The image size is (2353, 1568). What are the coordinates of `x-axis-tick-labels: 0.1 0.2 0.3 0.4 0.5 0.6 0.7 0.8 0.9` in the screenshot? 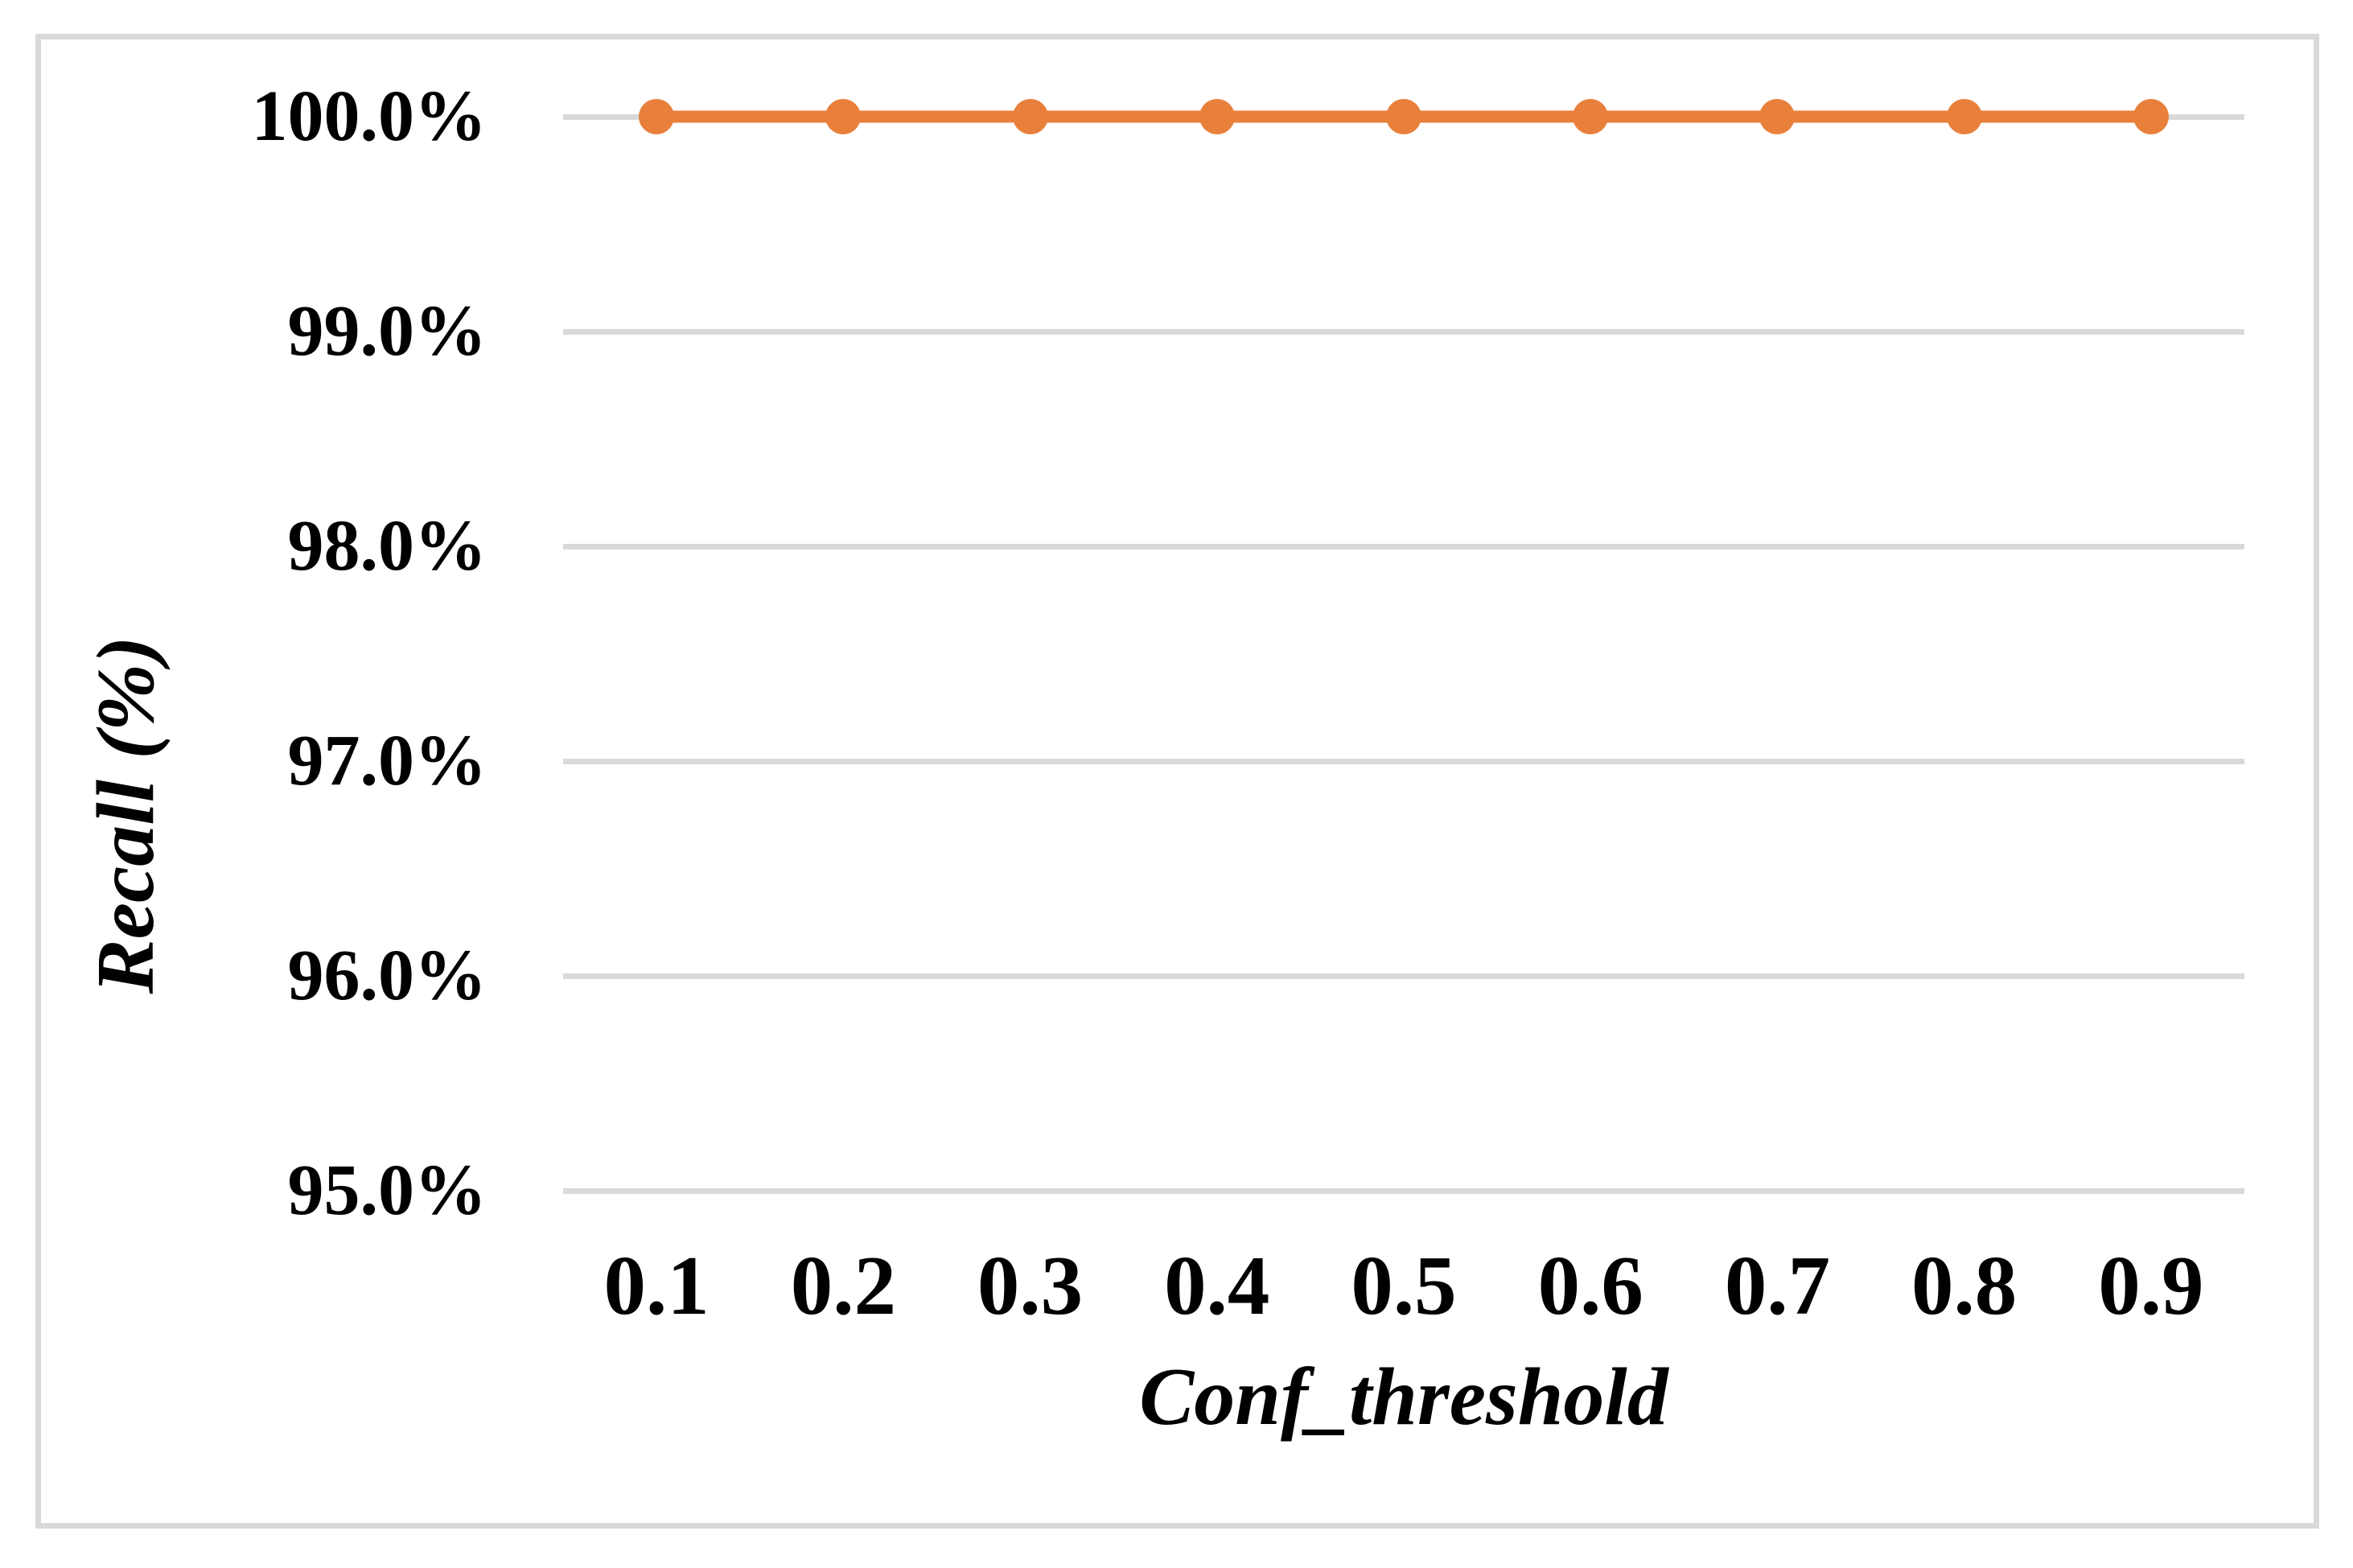 It's located at (1403, 1287).